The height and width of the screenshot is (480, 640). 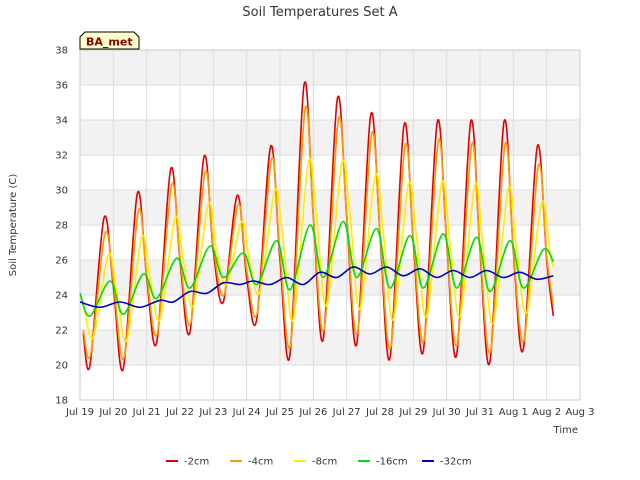 What do you see at coordinates (579, 412) in the screenshot?
I see `x-tick-label: Aug 3` at bounding box center [579, 412].